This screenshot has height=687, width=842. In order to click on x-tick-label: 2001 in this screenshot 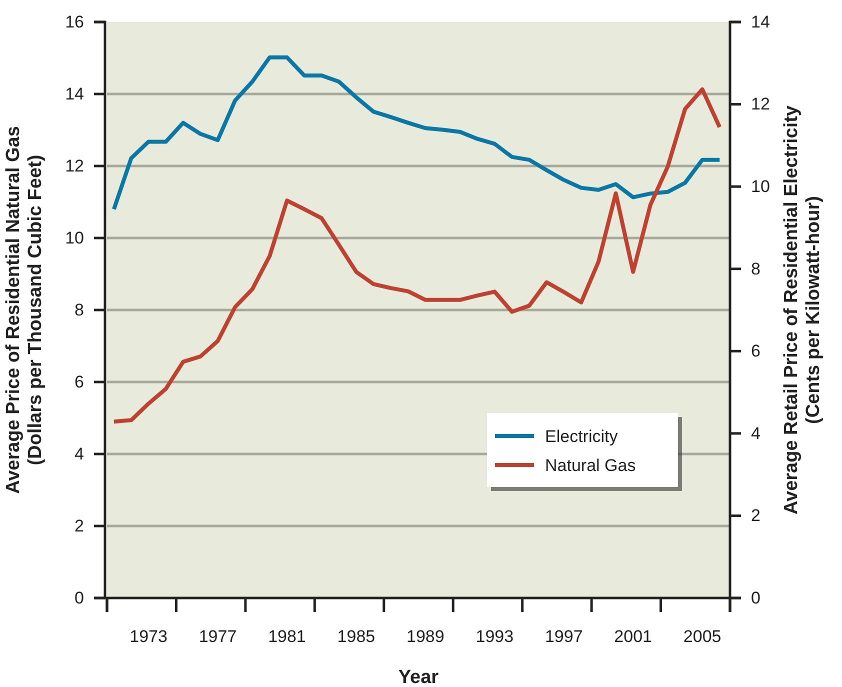, I will do `click(633, 636)`.